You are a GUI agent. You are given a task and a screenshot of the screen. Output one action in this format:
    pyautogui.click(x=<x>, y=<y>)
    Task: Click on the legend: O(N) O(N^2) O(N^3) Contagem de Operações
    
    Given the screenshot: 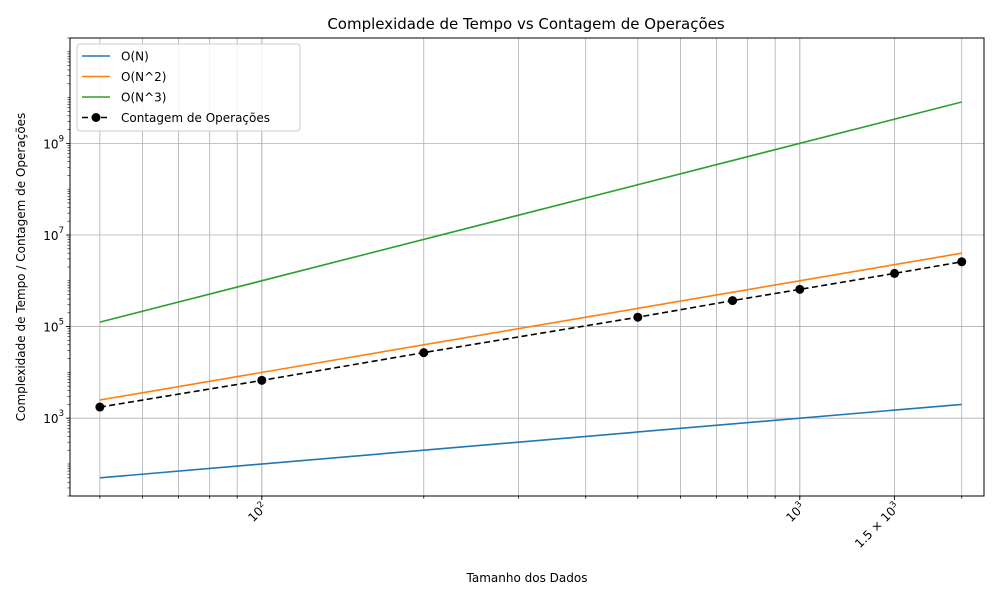 What is the action you would take?
    pyautogui.click(x=188, y=87)
    